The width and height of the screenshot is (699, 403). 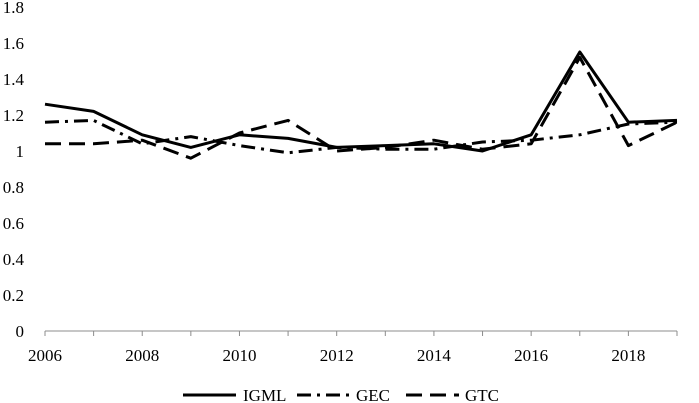 What do you see at coordinates (45, 355) in the screenshot?
I see `x-tick-label: 2006` at bounding box center [45, 355].